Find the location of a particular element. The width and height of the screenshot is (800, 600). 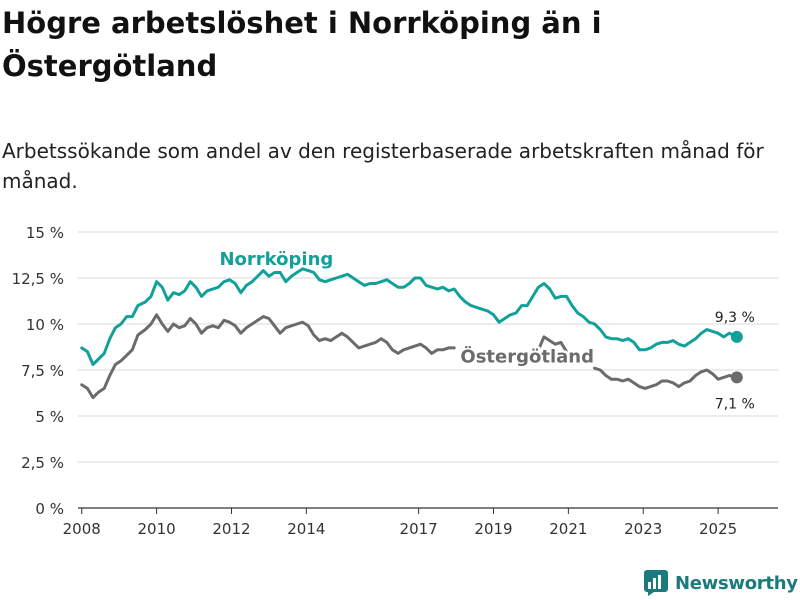

x-tick-label: 2019 is located at coordinates (493, 529).